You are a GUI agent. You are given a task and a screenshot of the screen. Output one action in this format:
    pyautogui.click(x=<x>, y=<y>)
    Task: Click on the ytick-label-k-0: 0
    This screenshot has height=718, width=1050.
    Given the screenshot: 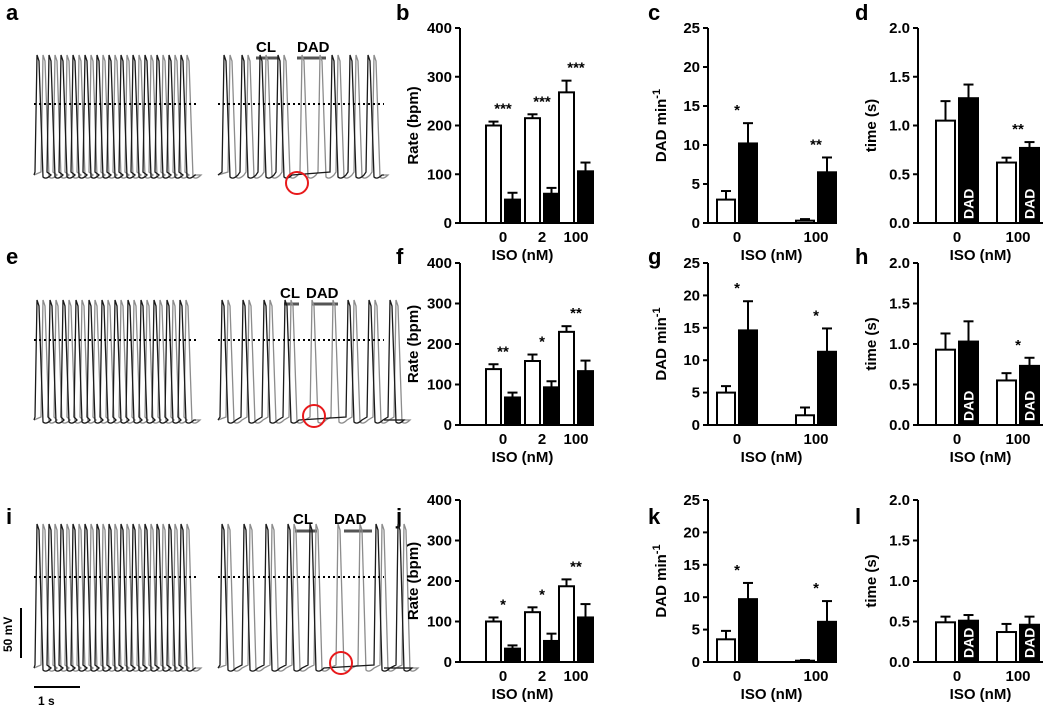 What is the action you would take?
    pyautogui.click(x=696, y=662)
    